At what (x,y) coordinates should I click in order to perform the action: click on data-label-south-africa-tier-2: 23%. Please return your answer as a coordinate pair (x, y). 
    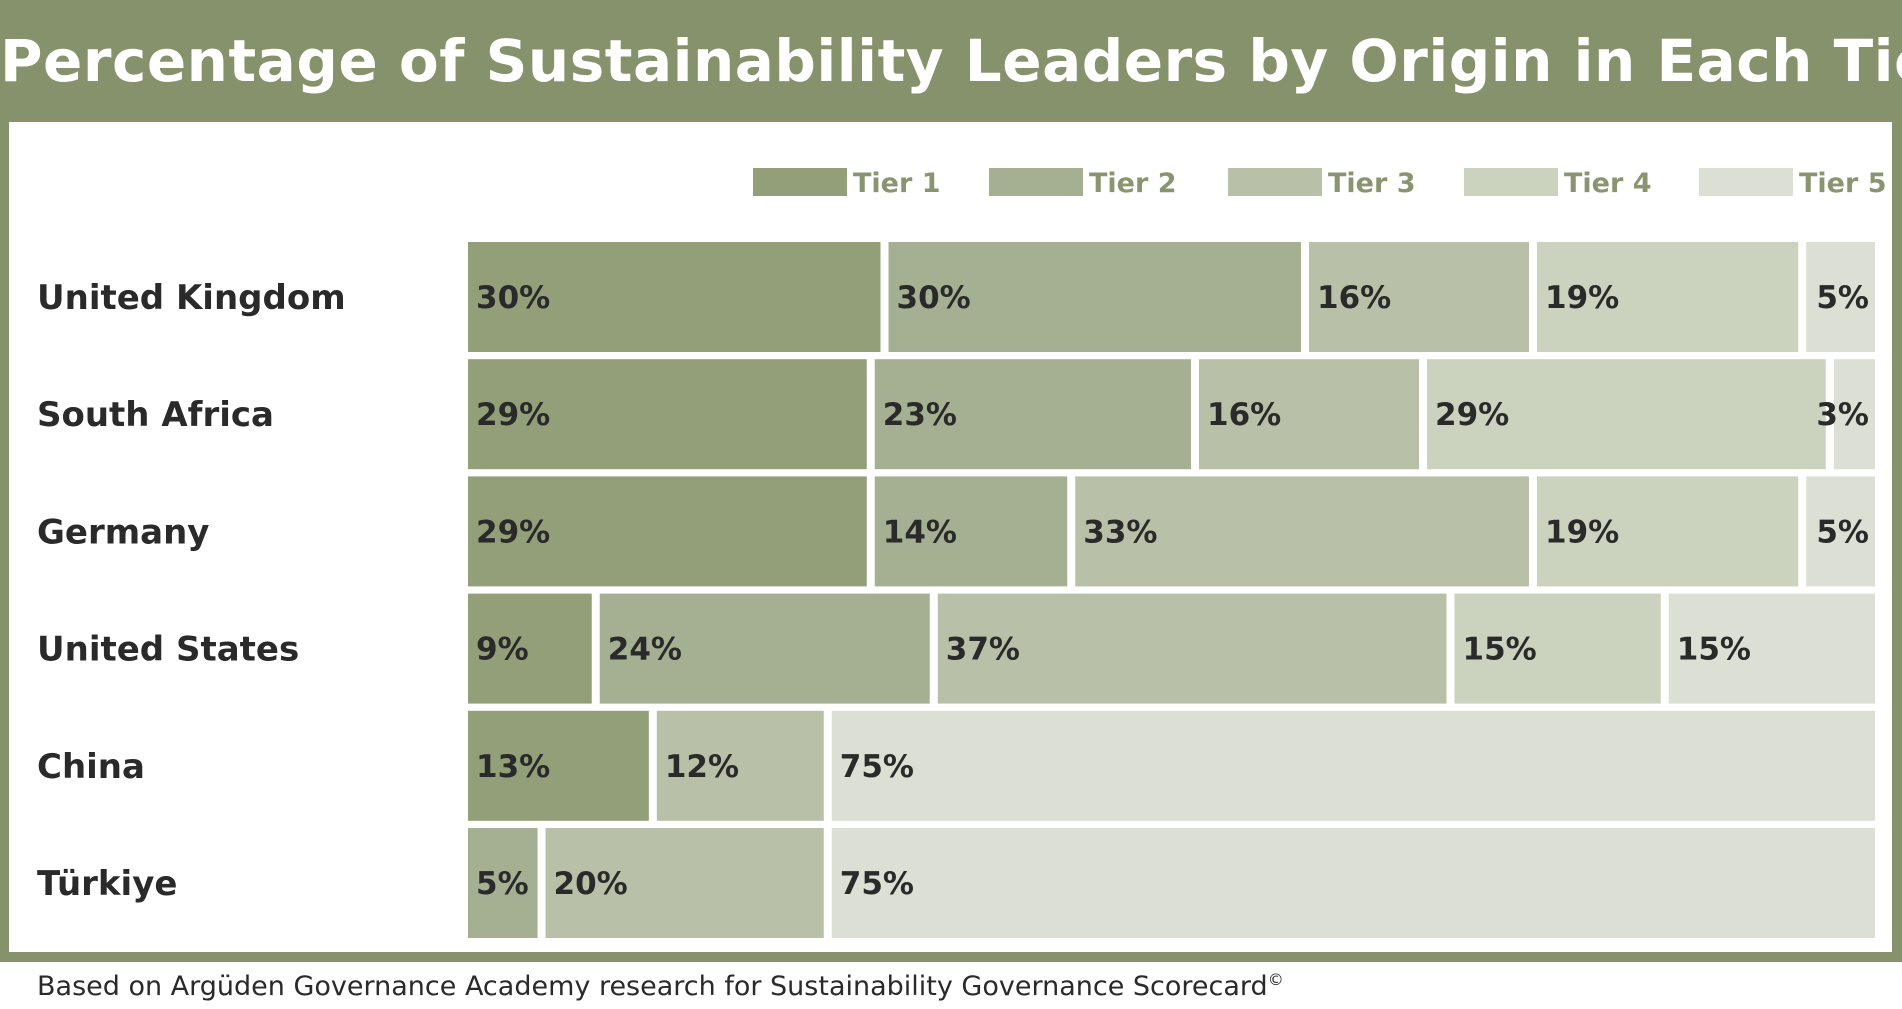
    Looking at the image, I should click on (920, 415).